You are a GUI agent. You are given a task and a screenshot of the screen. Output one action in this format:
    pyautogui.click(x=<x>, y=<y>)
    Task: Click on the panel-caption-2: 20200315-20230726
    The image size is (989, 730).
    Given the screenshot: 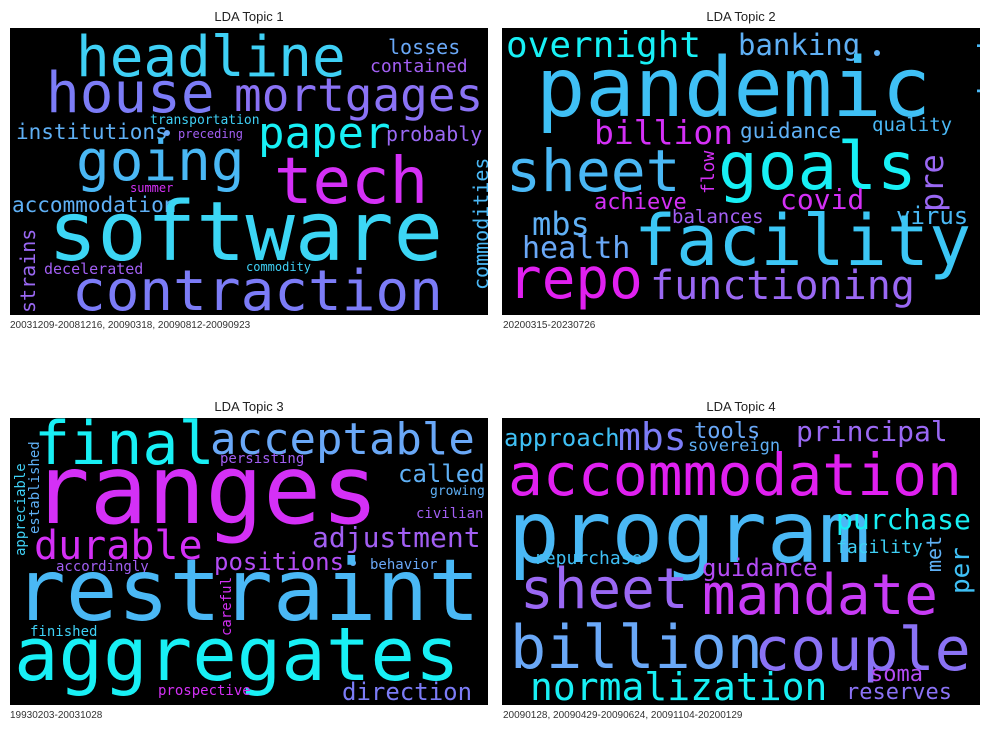 What is the action you would take?
    pyautogui.click(x=549, y=325)
    